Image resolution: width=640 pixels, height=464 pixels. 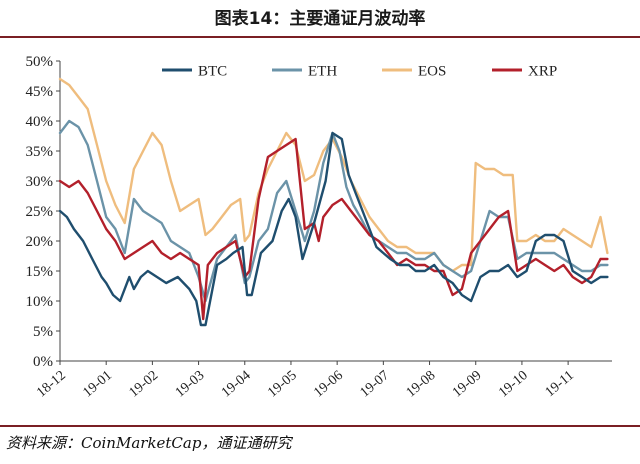 What do you see at coordinates (40, 212) in the screenshot?
I see `y-tick-label: 25%` at bounding box center [40, 212].